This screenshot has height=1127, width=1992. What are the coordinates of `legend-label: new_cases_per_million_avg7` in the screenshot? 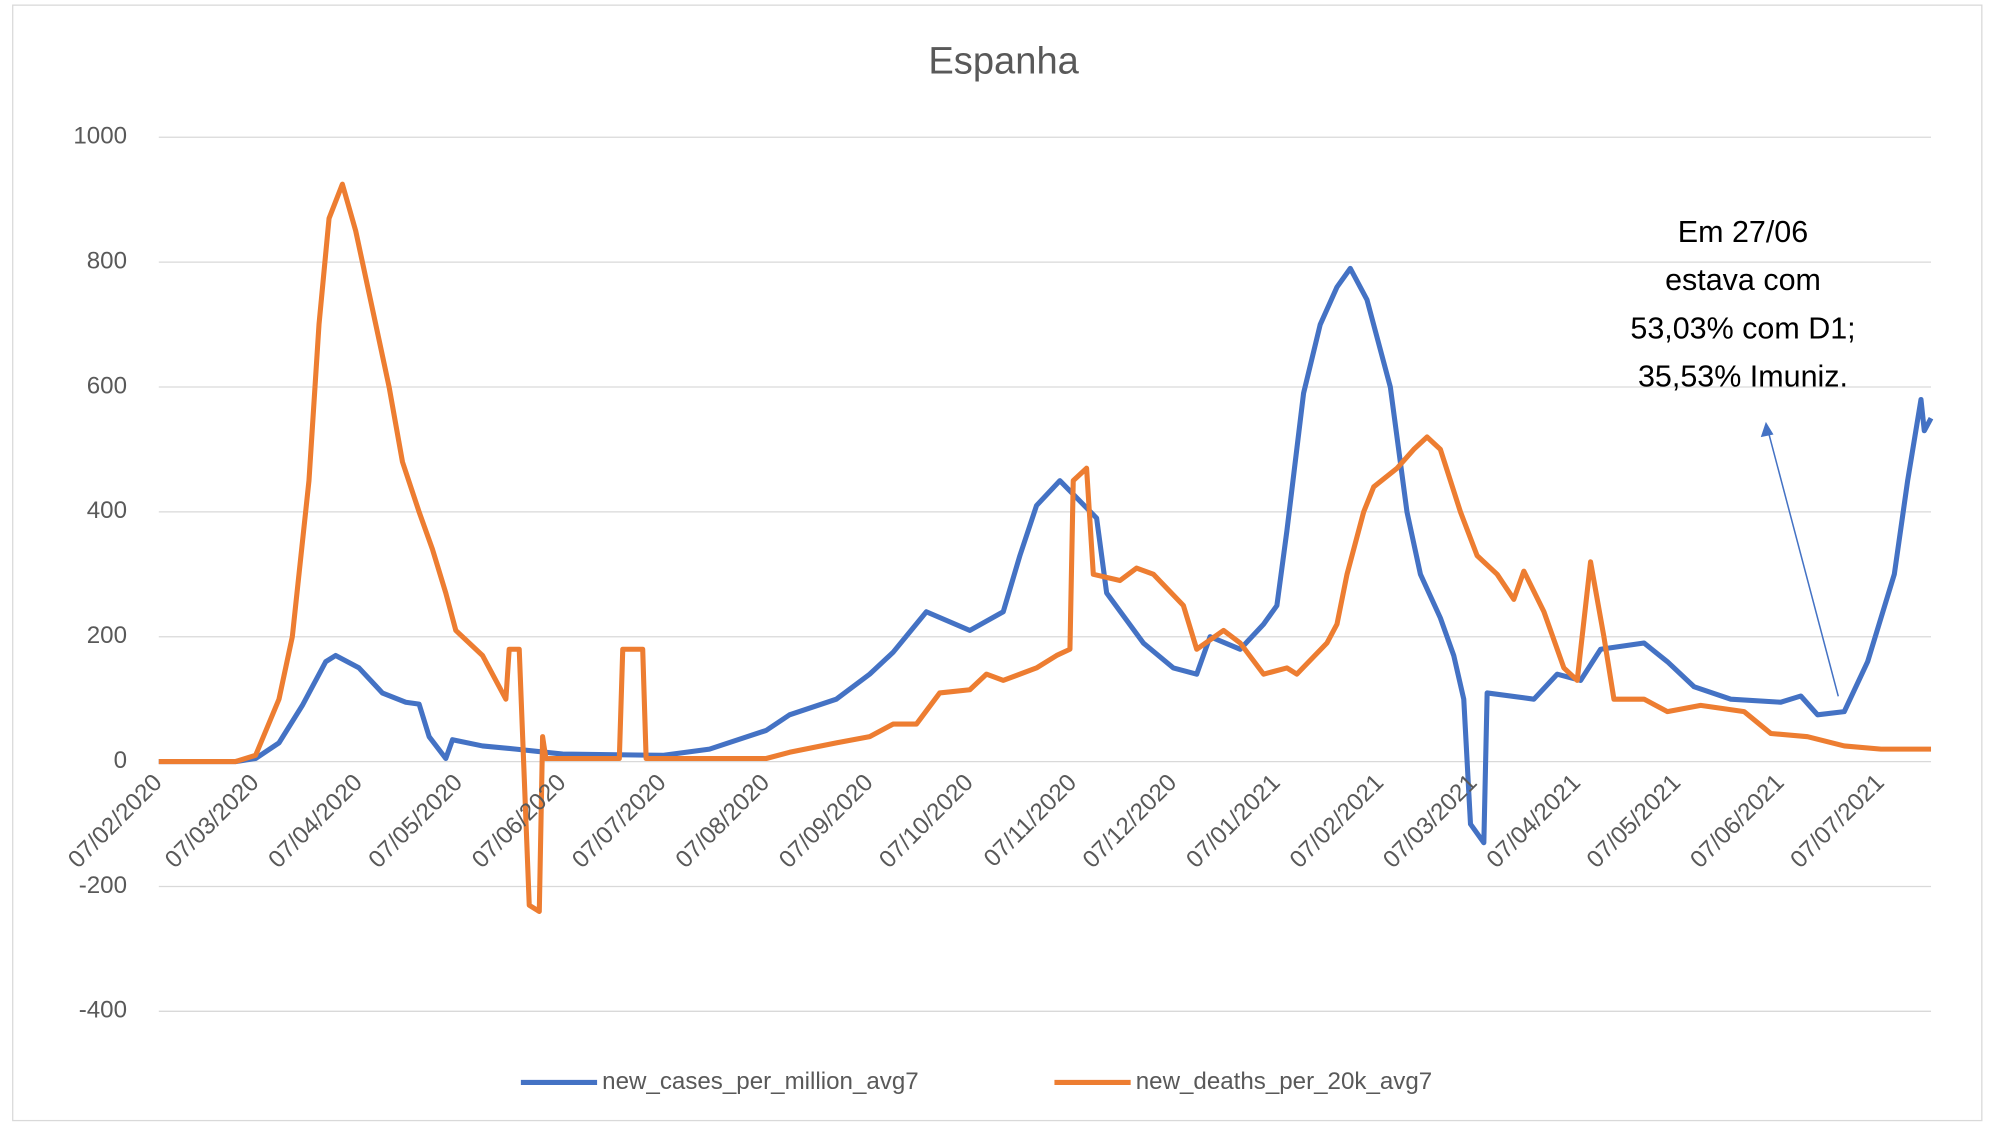 It's located at (760, 1081).